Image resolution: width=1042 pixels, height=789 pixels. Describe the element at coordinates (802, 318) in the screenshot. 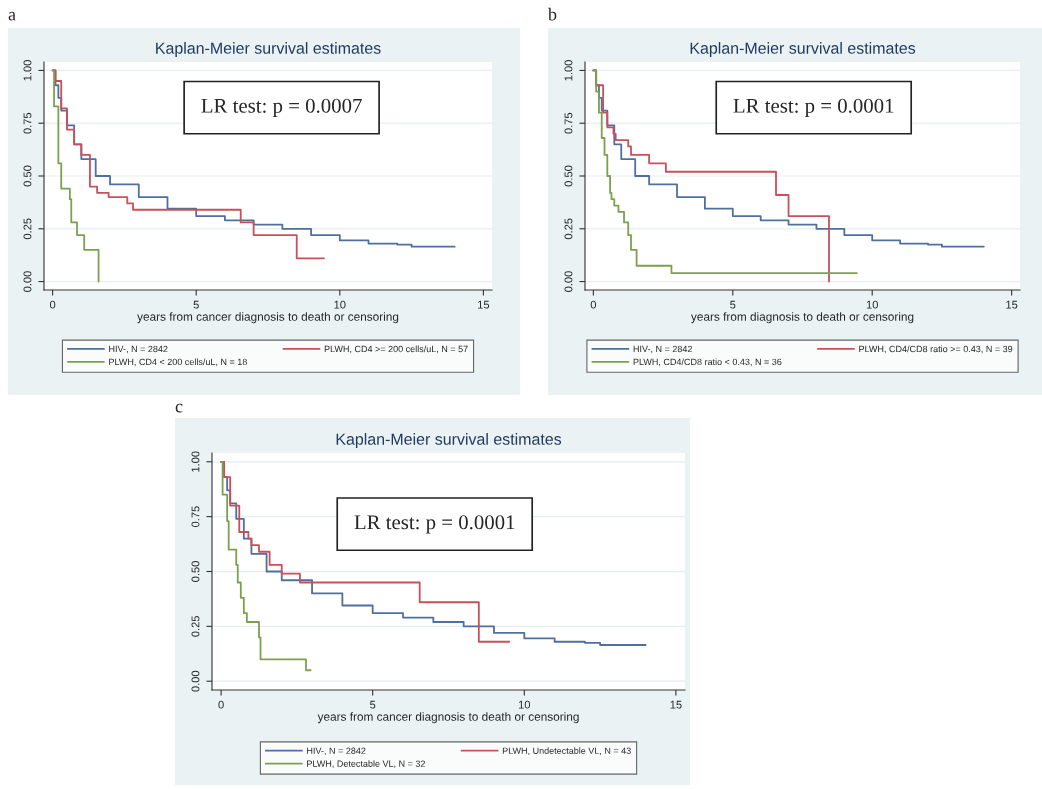

I see `x-axis-title: years from diagnosis to death or censoring` at that location.